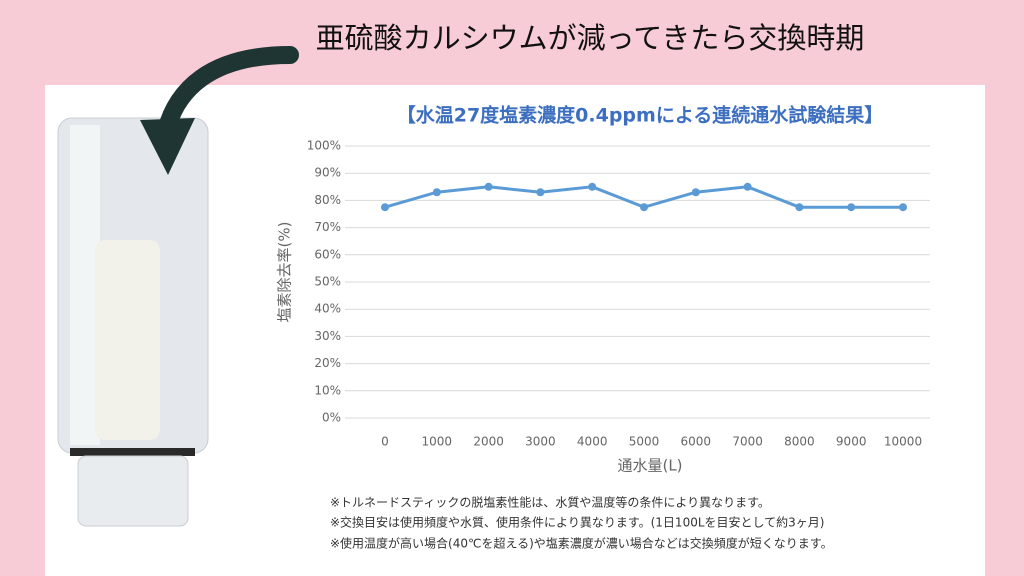 Image resolution: width=1024 pixels, height=576 pixels. Describe the element at coordinates (327, 282) in the screenshot. I see `y-tick-label: 50%` at that location.